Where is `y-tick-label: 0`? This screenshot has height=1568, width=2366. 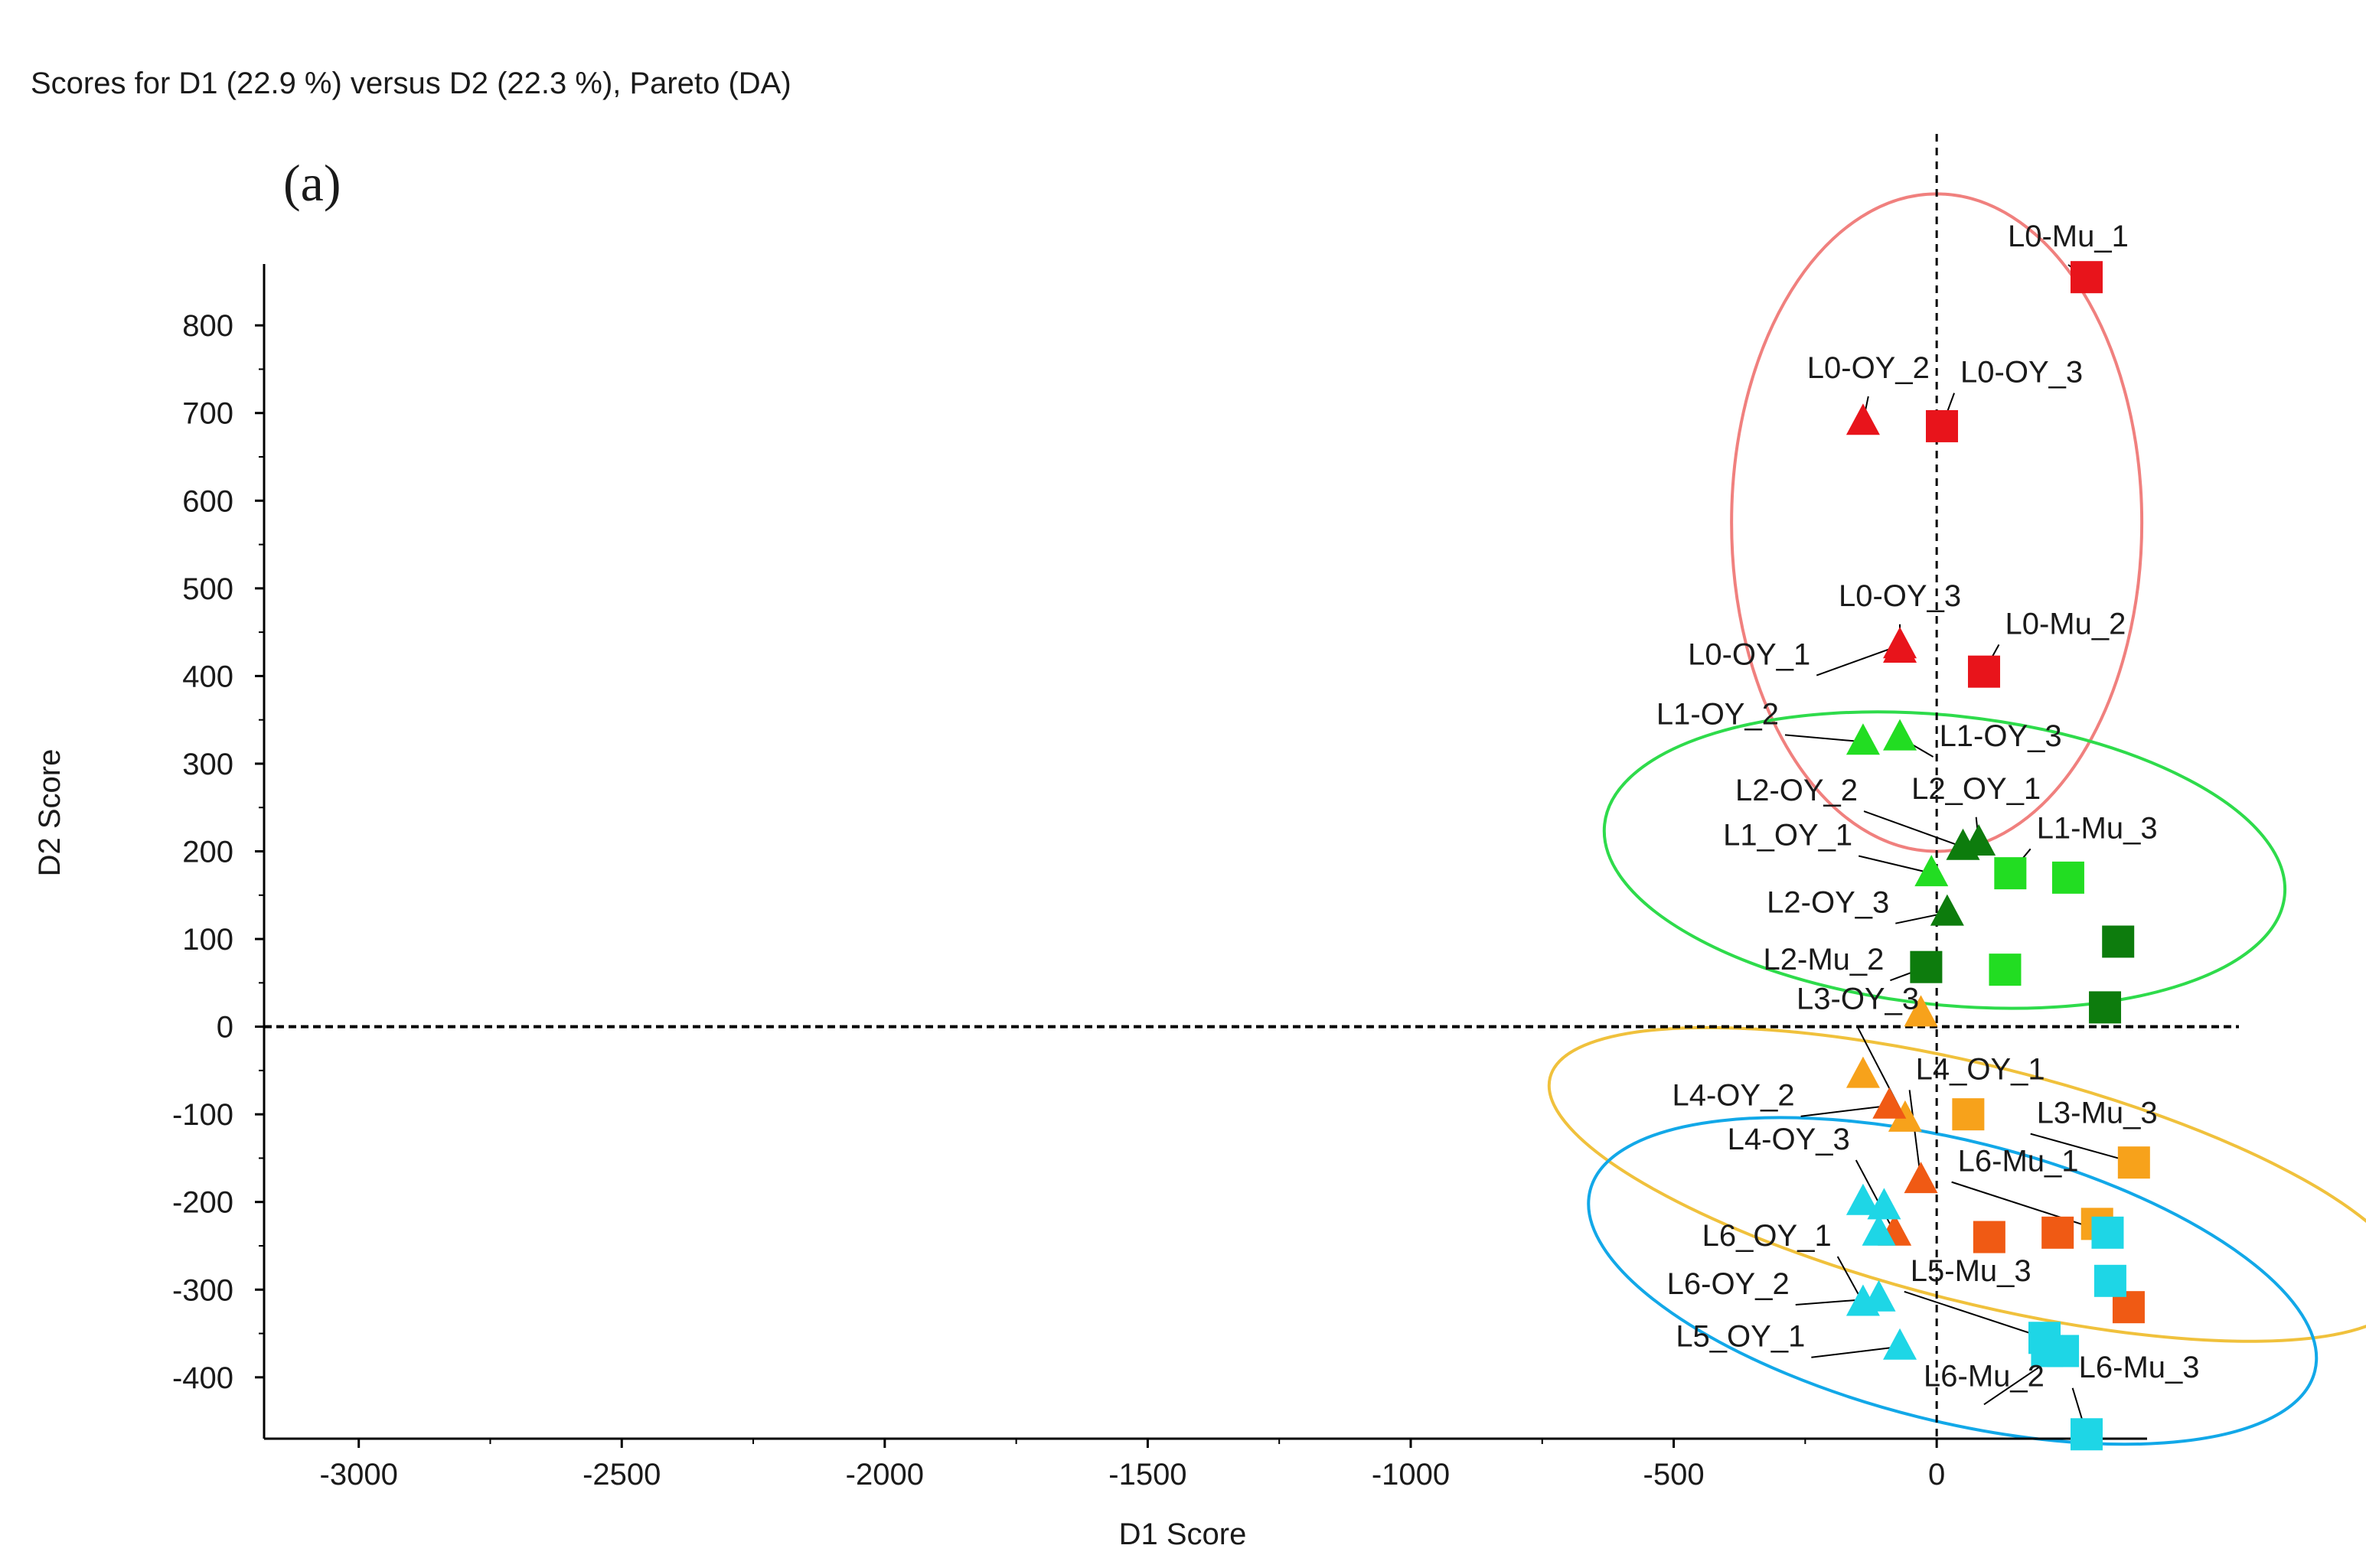 y-tick-label: 0 is located at coordinates (225, 1028).